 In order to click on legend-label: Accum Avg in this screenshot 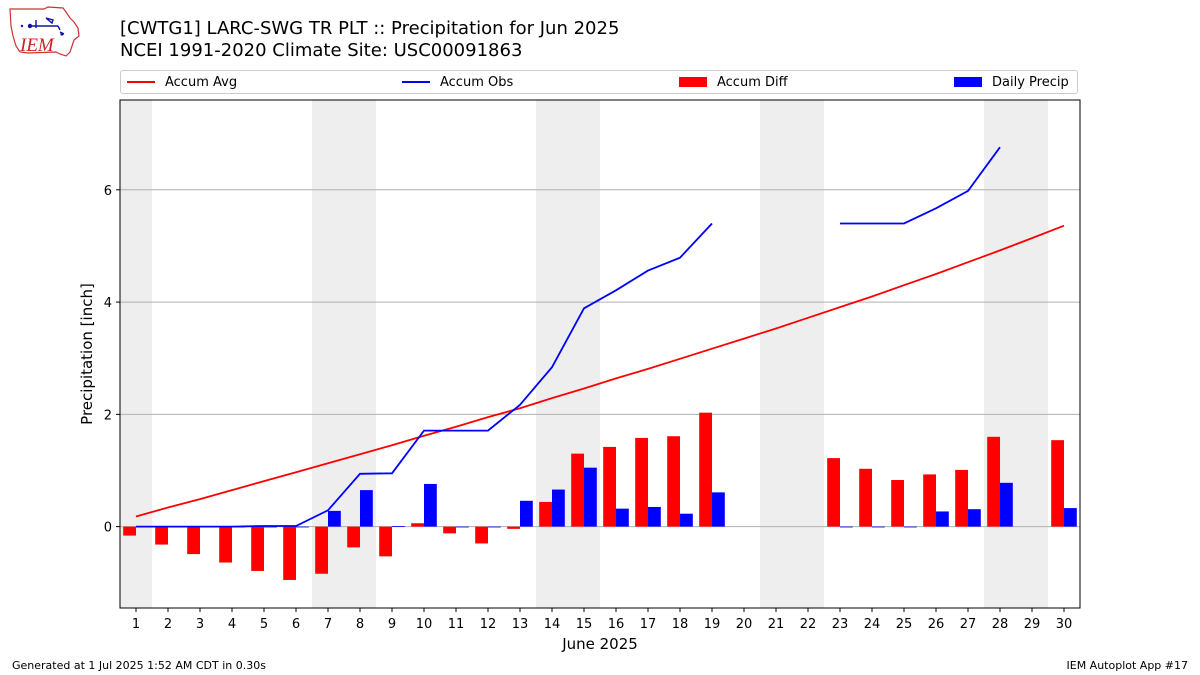, I will do `click(201, 82)`.